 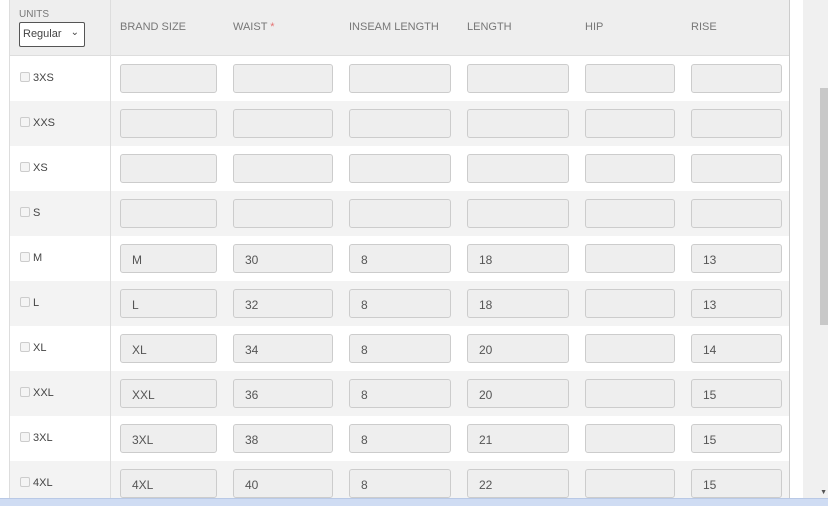 I want to click on col-brand-size: BRAND SIZE, so click(x=153, y=27).